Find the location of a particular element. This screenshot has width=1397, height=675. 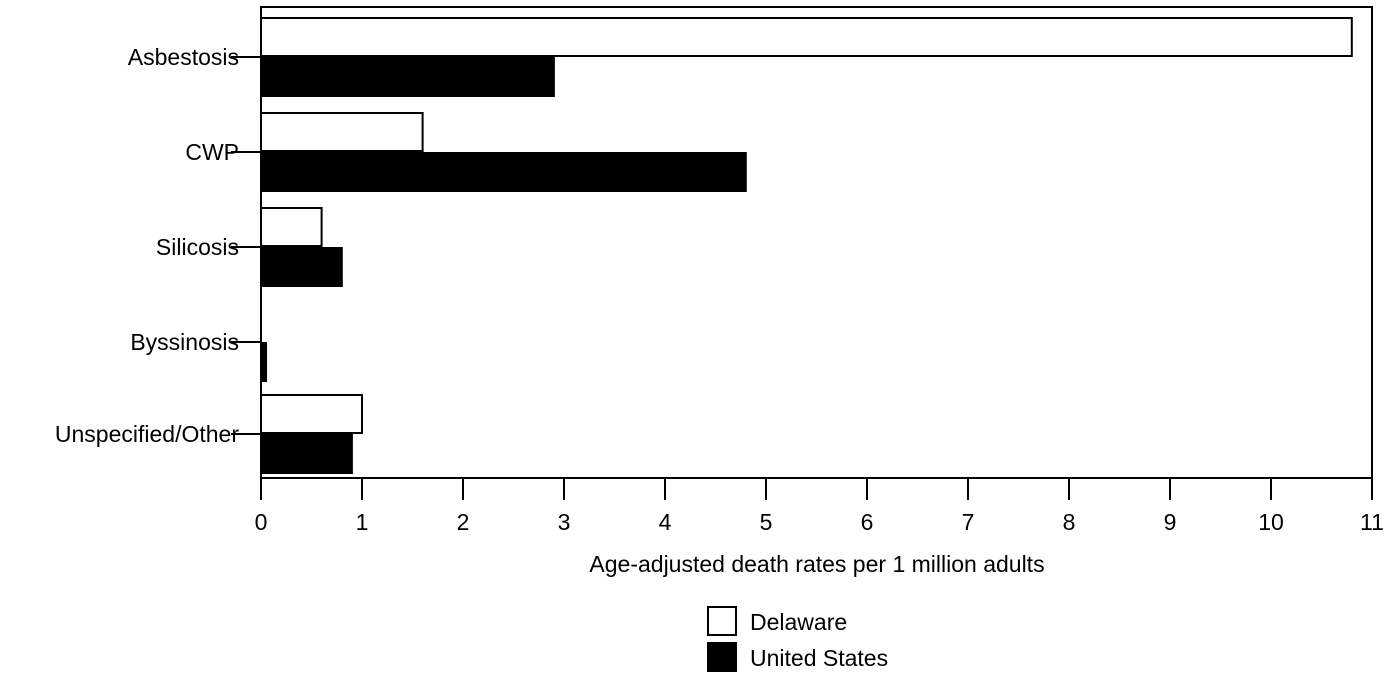

x-tick-label-6: 6 is located at coordinates (867, 522).